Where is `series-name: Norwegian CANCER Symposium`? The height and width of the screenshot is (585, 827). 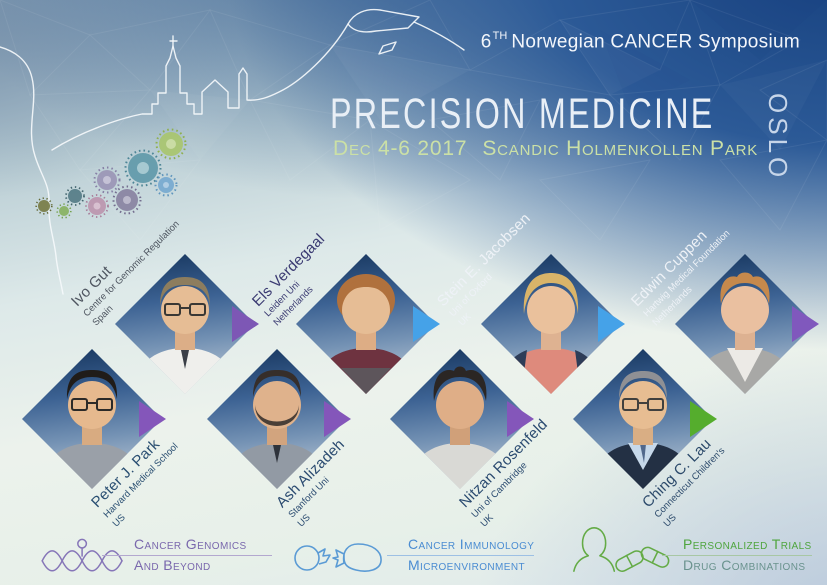
series-name: Norwegian CANCER Symposium is located at coordinates (655, 42).